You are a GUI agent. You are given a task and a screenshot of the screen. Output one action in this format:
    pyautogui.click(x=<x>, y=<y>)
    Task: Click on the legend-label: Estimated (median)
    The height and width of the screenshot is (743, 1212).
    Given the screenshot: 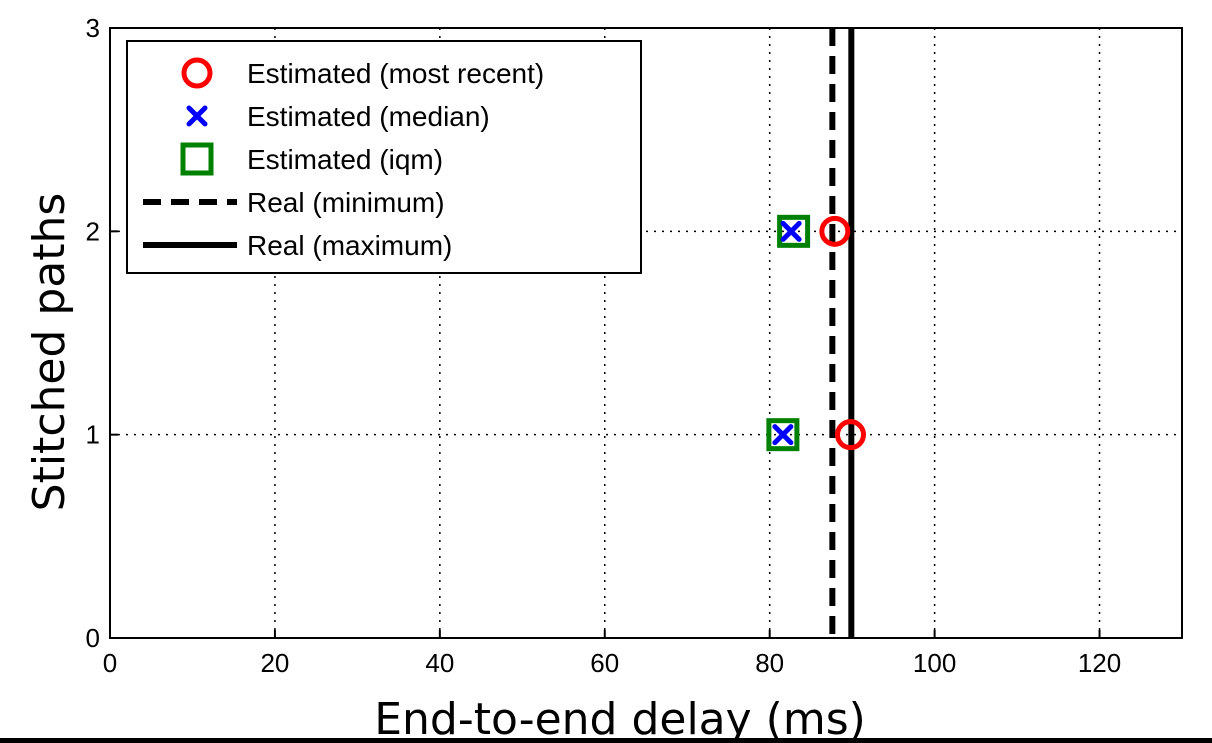 What is the action you would take?
    pyautogui.click(x=368, y=116)
    